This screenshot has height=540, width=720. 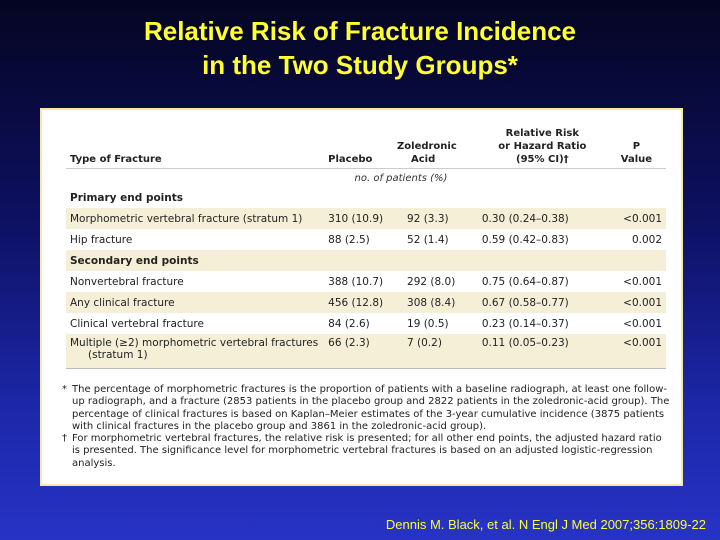 What do you see at coordinates (360, 65) in the screenshot?
I see `title-line-2: in the Two Study Groups*` at bounding box center [360, 65].